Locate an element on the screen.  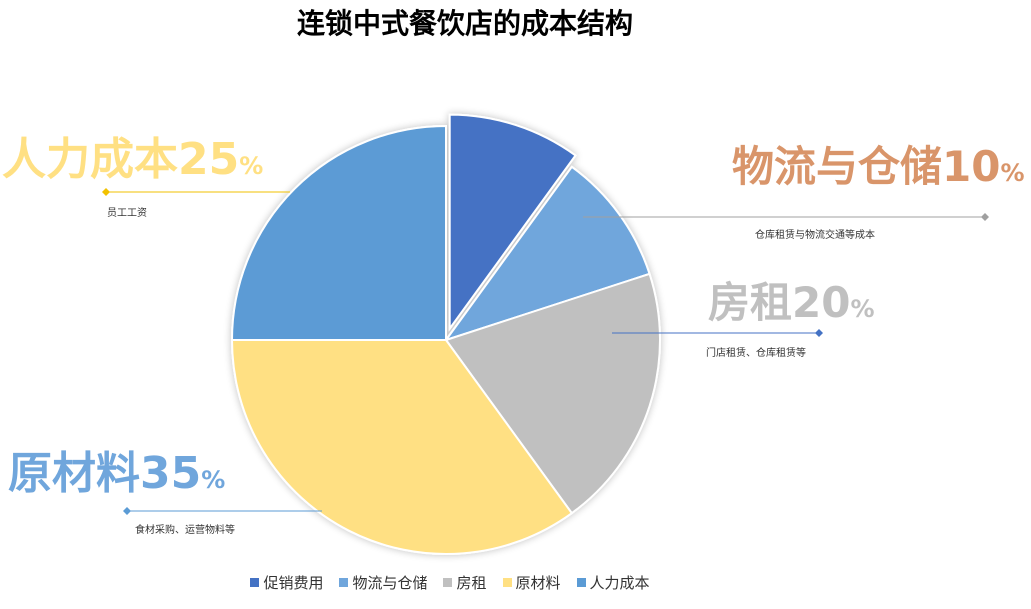
callout-rent-desc: 门店租赁、仓库租赁等 is located at coordinates (756, 353).